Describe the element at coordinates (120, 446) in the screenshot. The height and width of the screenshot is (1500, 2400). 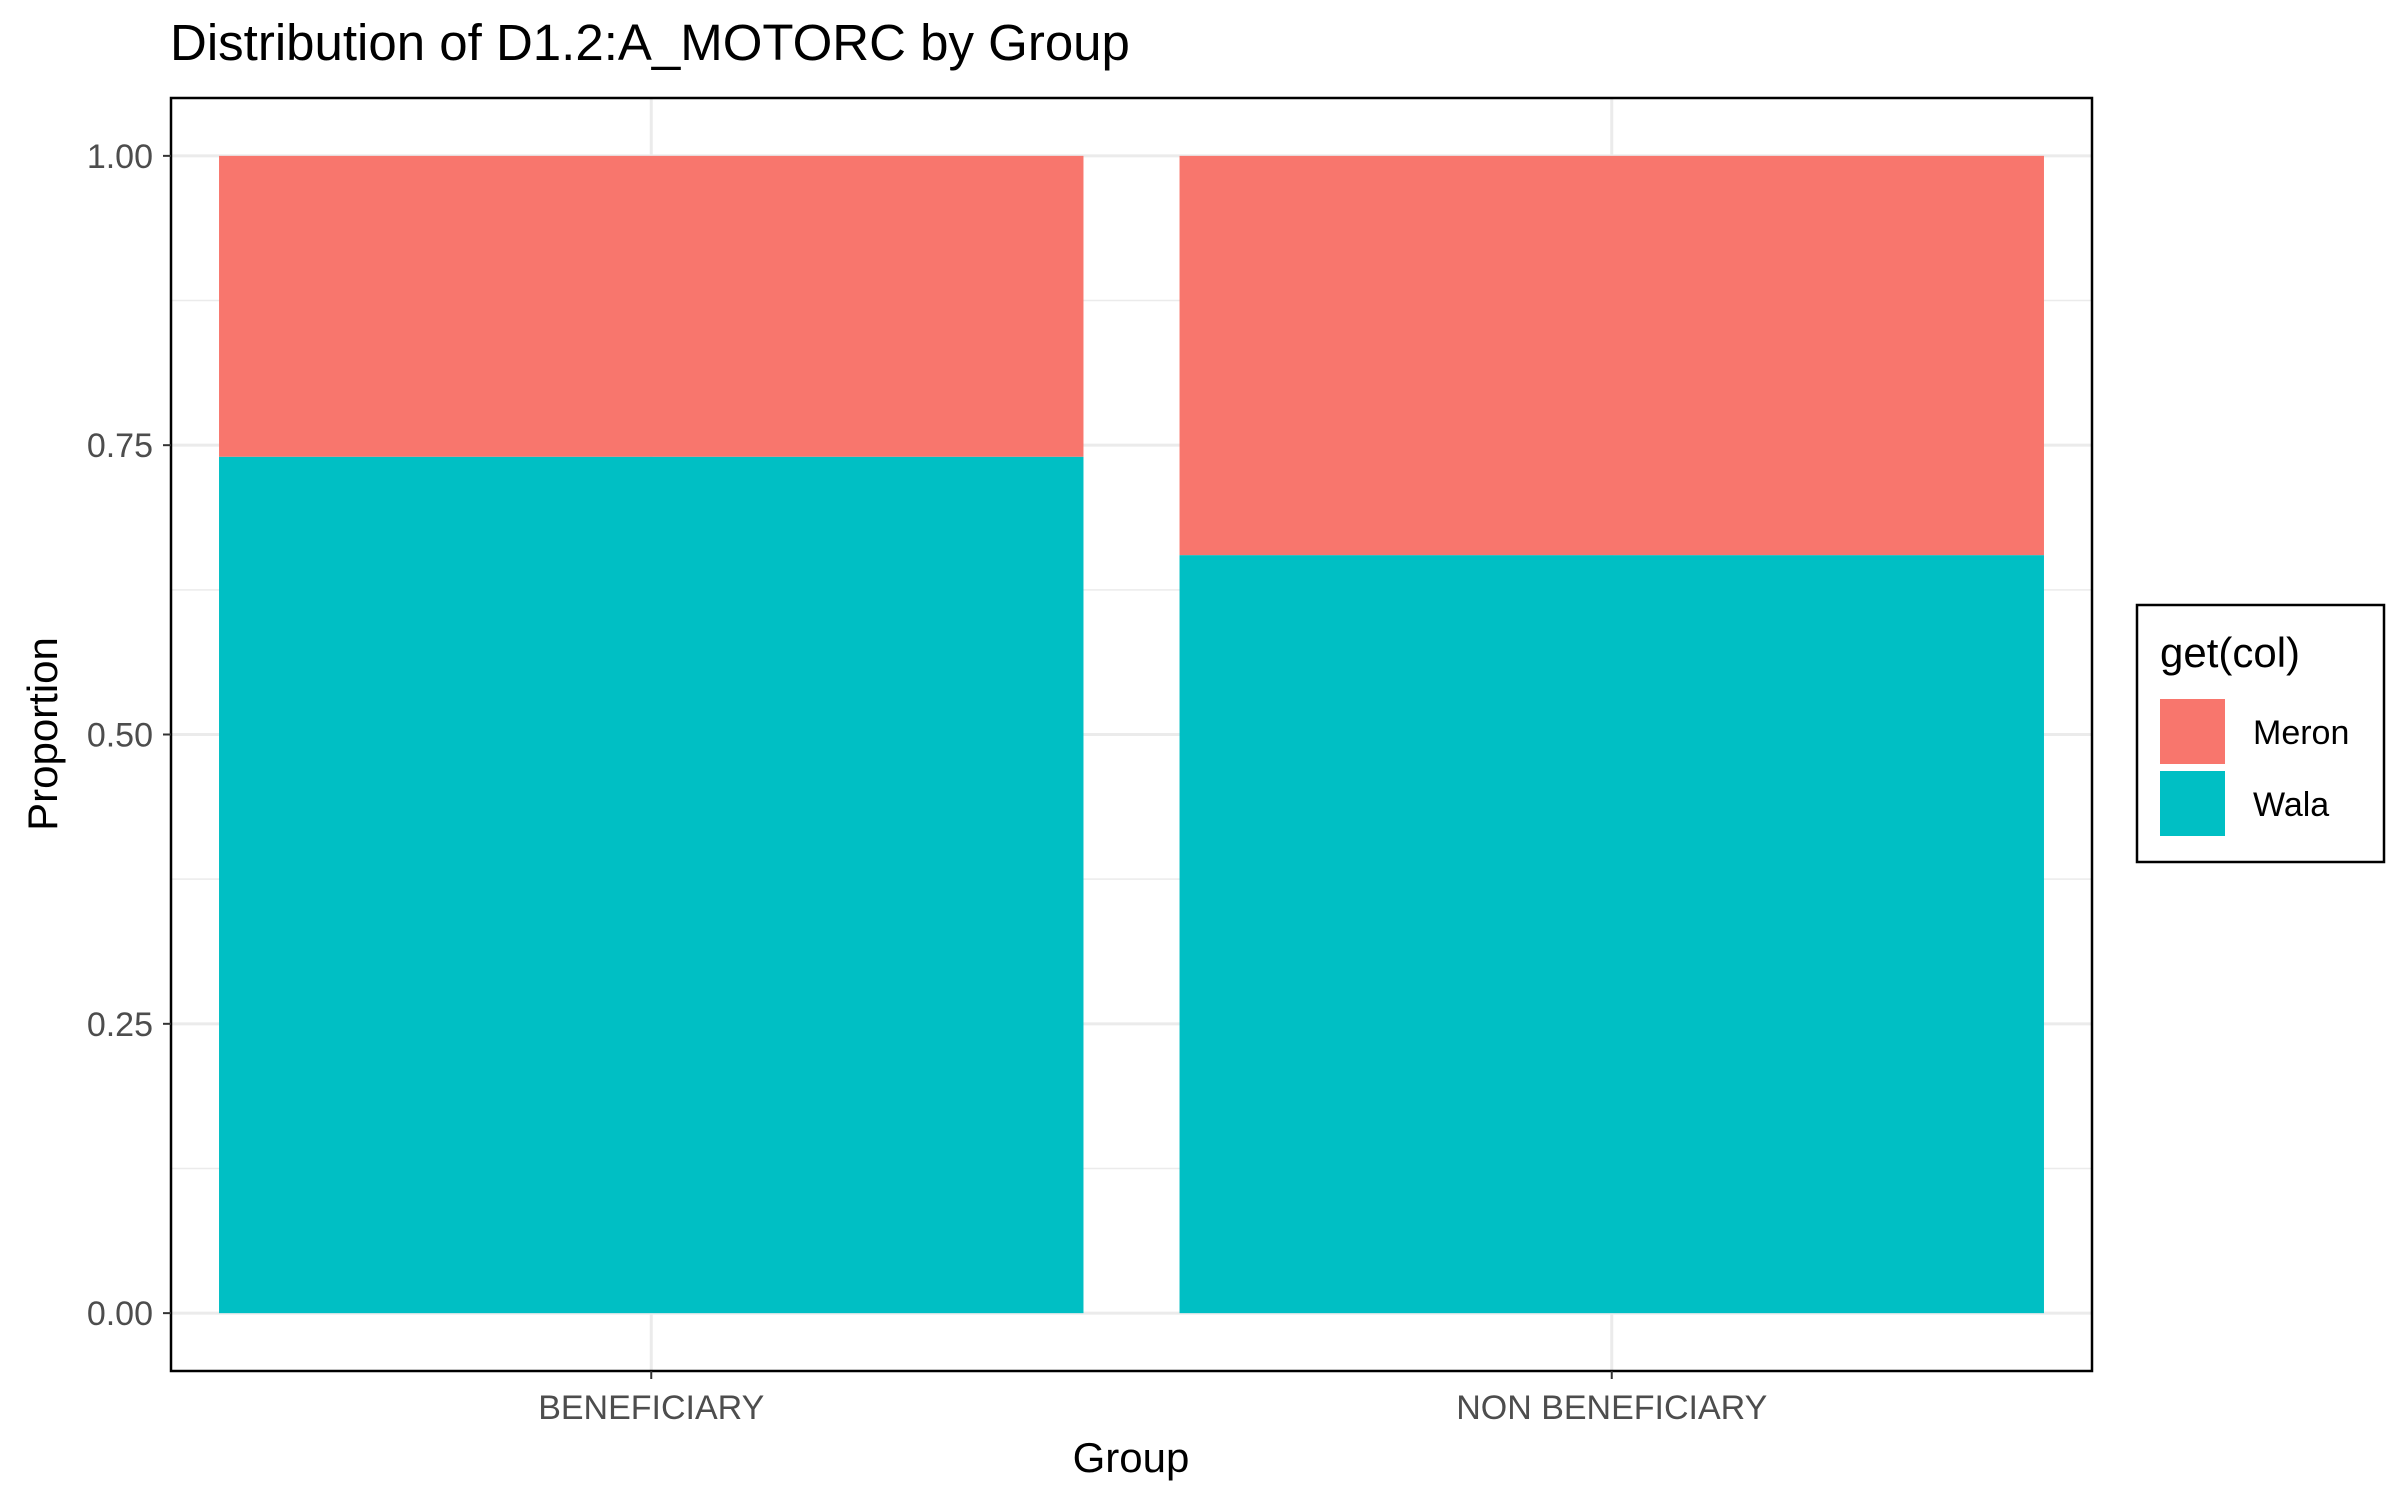
I see `y-tick-label: 0.75` at that location.